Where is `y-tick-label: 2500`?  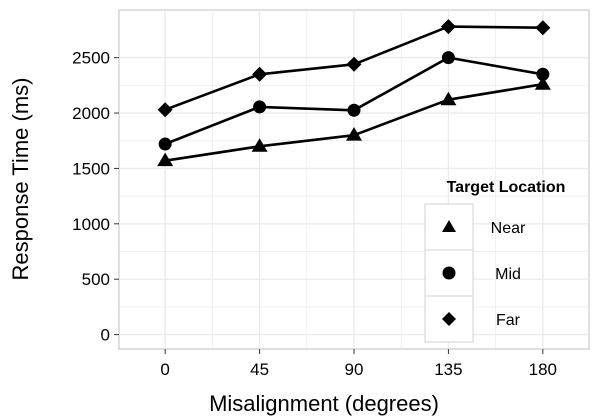
y-tick-label: 2500 is located at coordinates (91, 58).